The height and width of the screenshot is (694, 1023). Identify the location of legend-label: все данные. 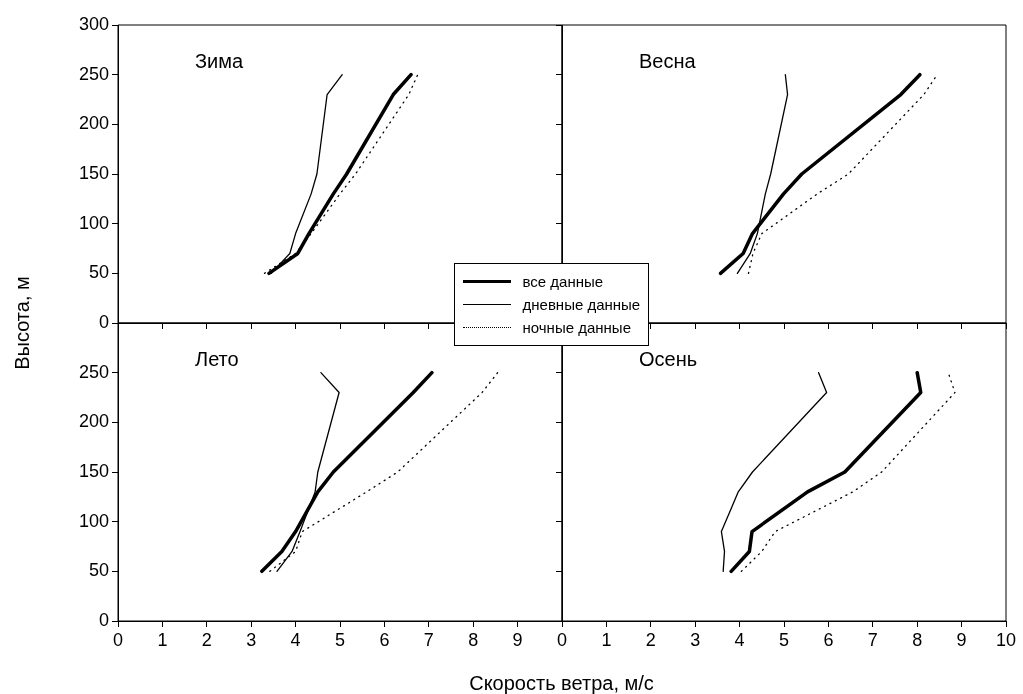
(563, 281).